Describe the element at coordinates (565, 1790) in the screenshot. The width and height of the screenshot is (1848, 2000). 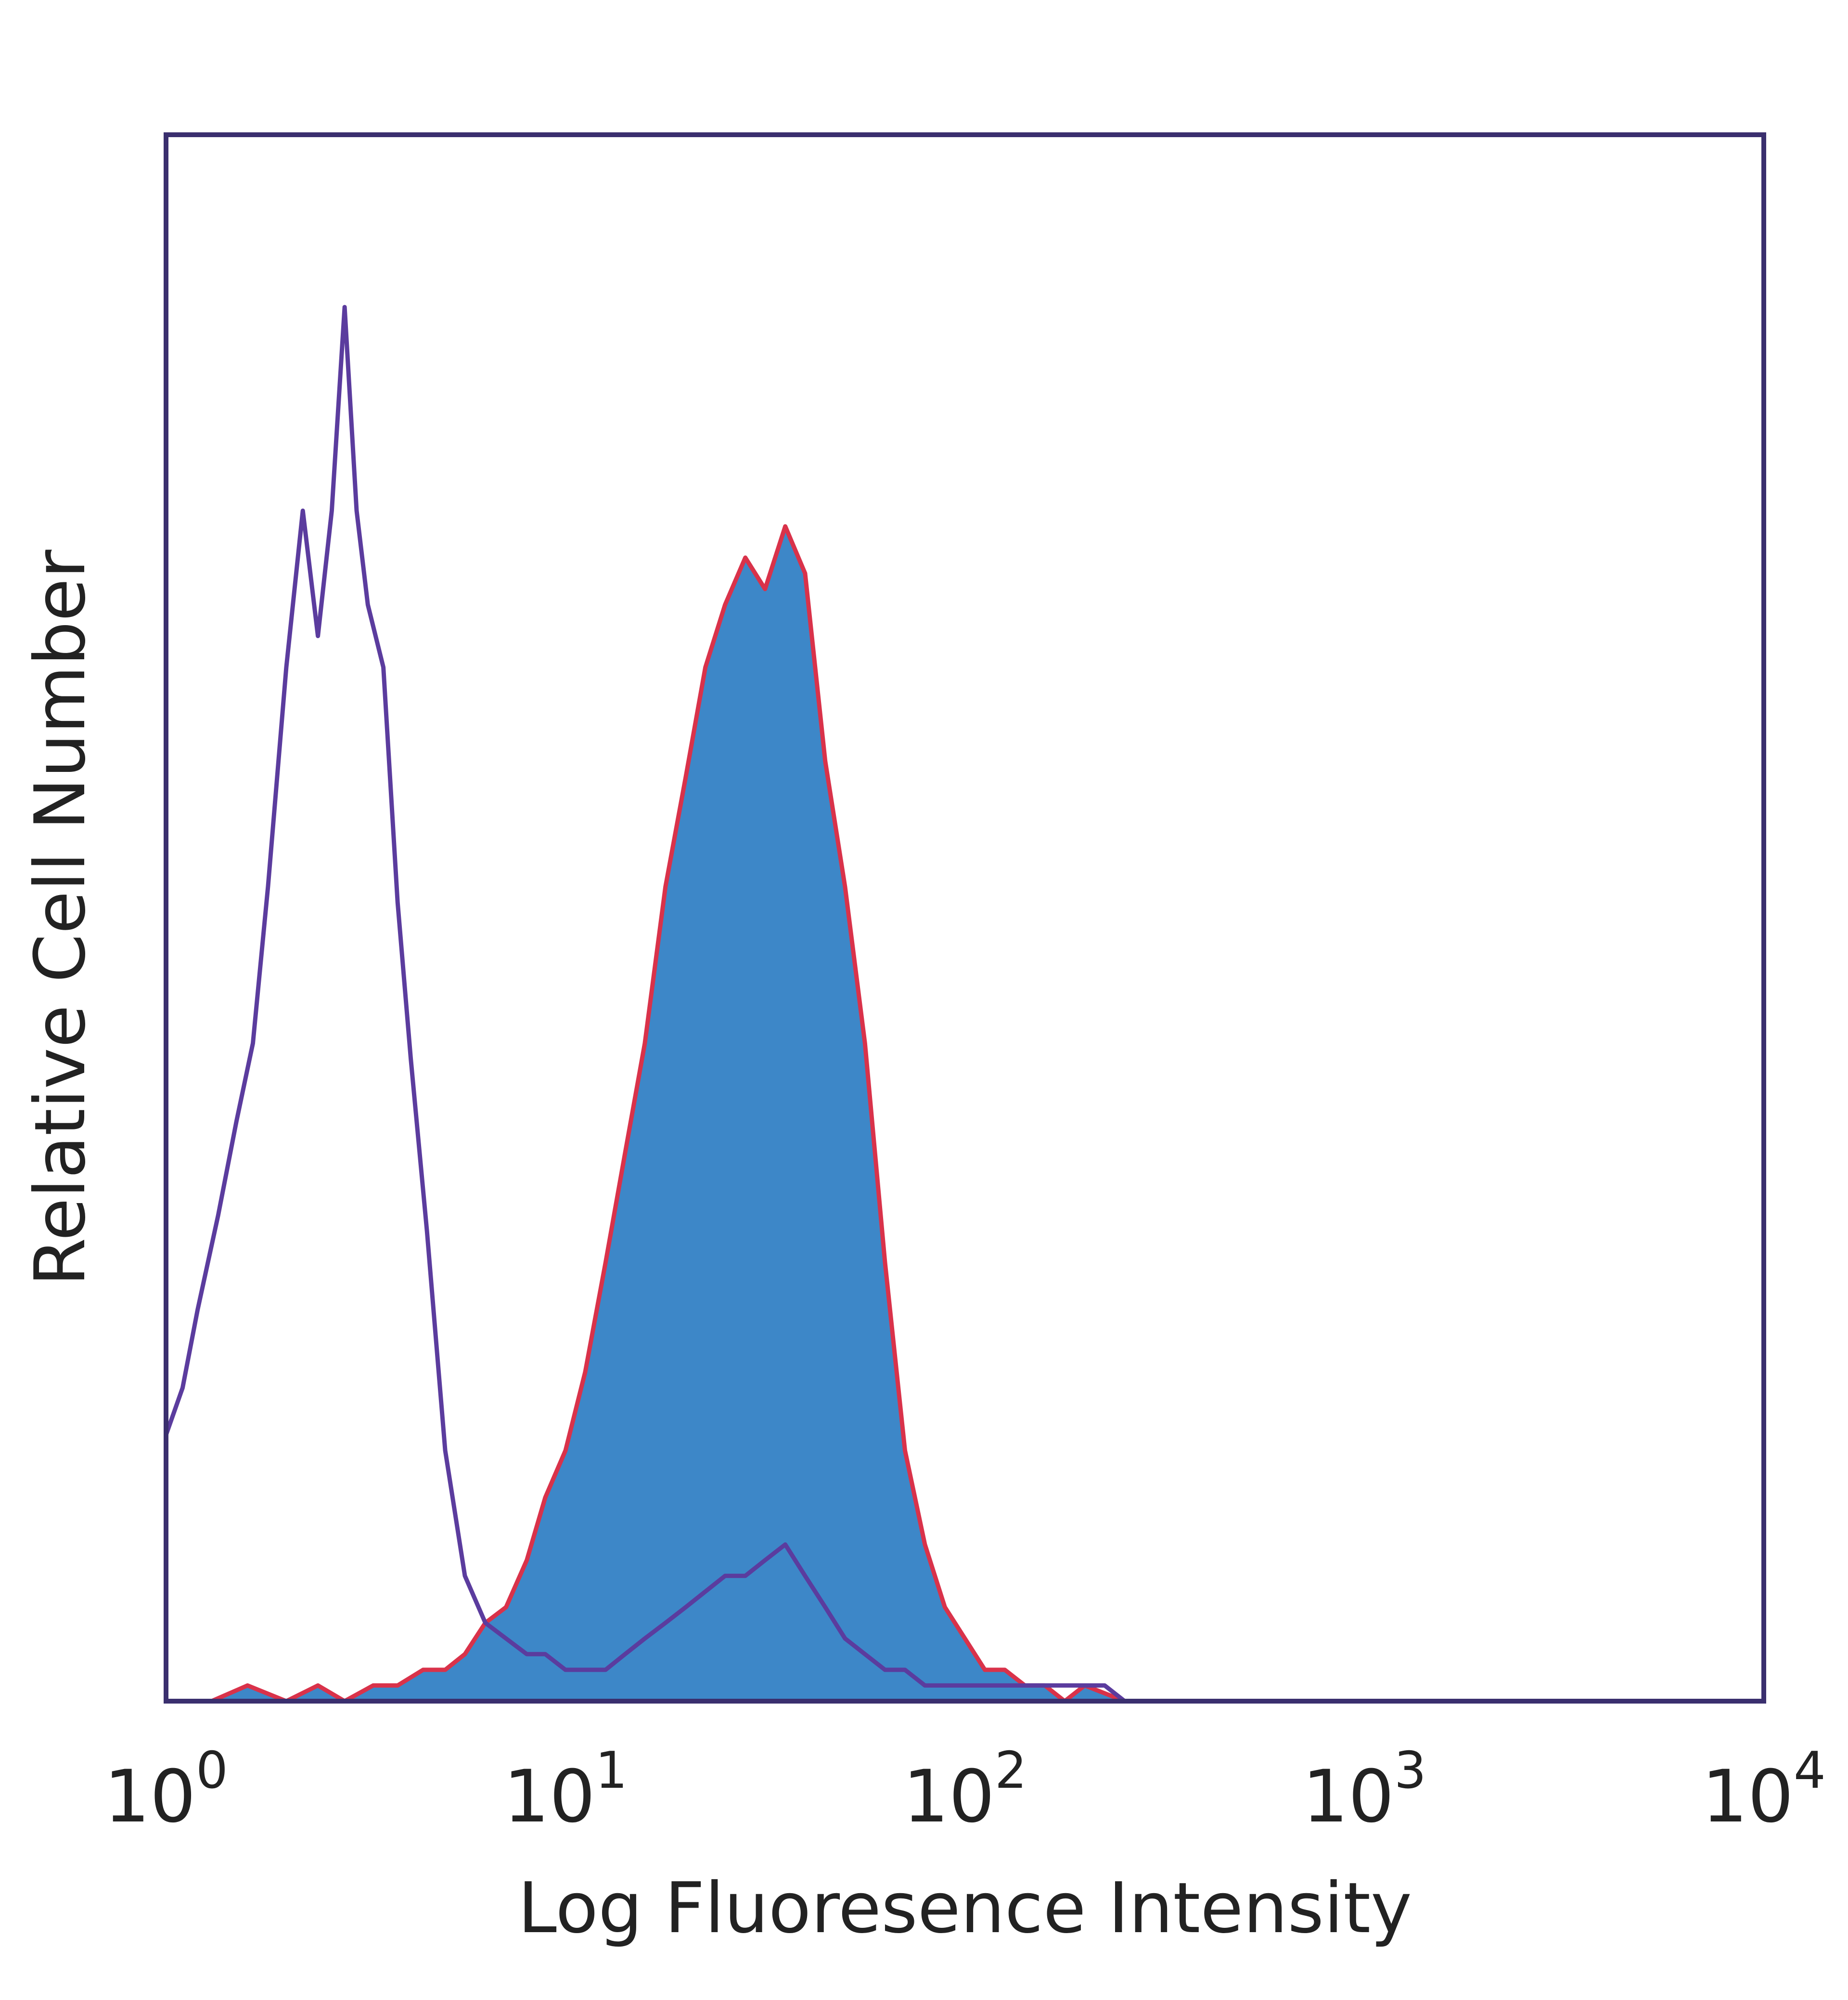
I see `x-tick-label: 10¹` at that location.